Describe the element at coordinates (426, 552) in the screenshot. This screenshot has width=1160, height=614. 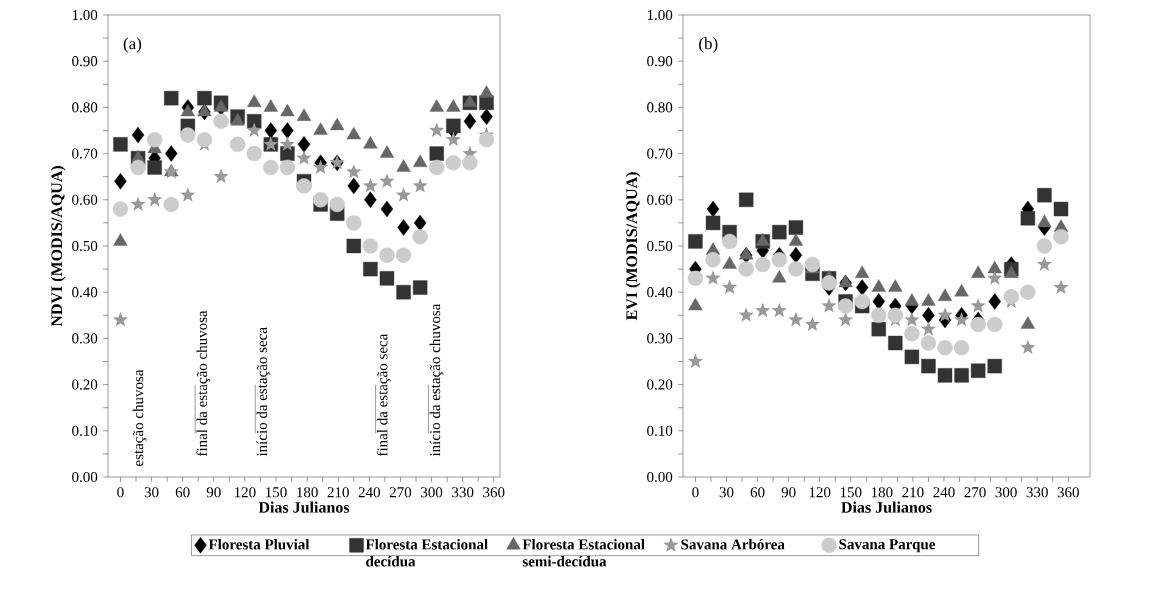
I see `legend-label: Floresta Estacional decídua` at that location.